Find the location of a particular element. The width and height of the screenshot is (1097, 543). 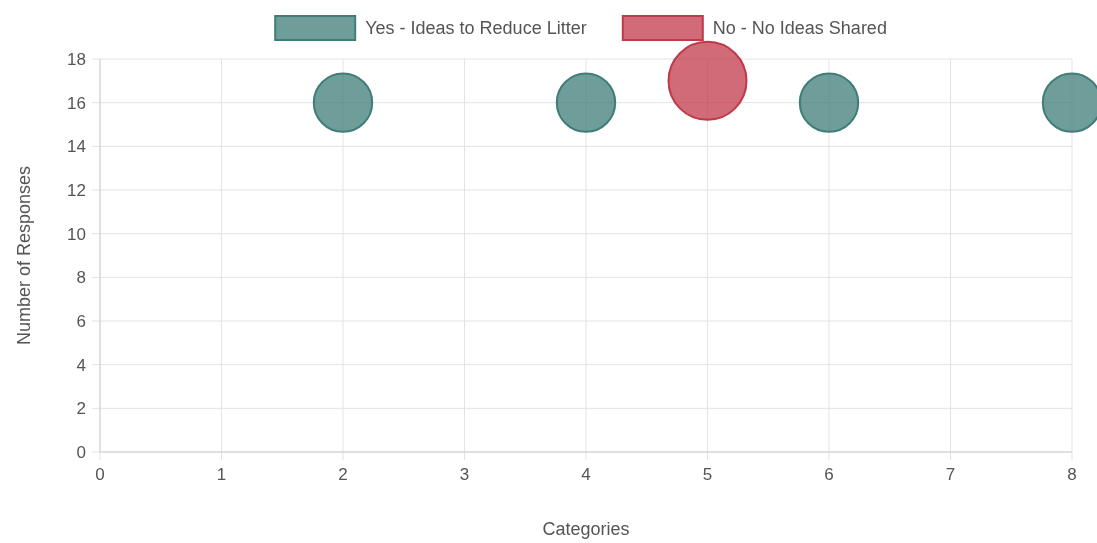

x-tick-label: 3 is located at coordinates (464, 474).